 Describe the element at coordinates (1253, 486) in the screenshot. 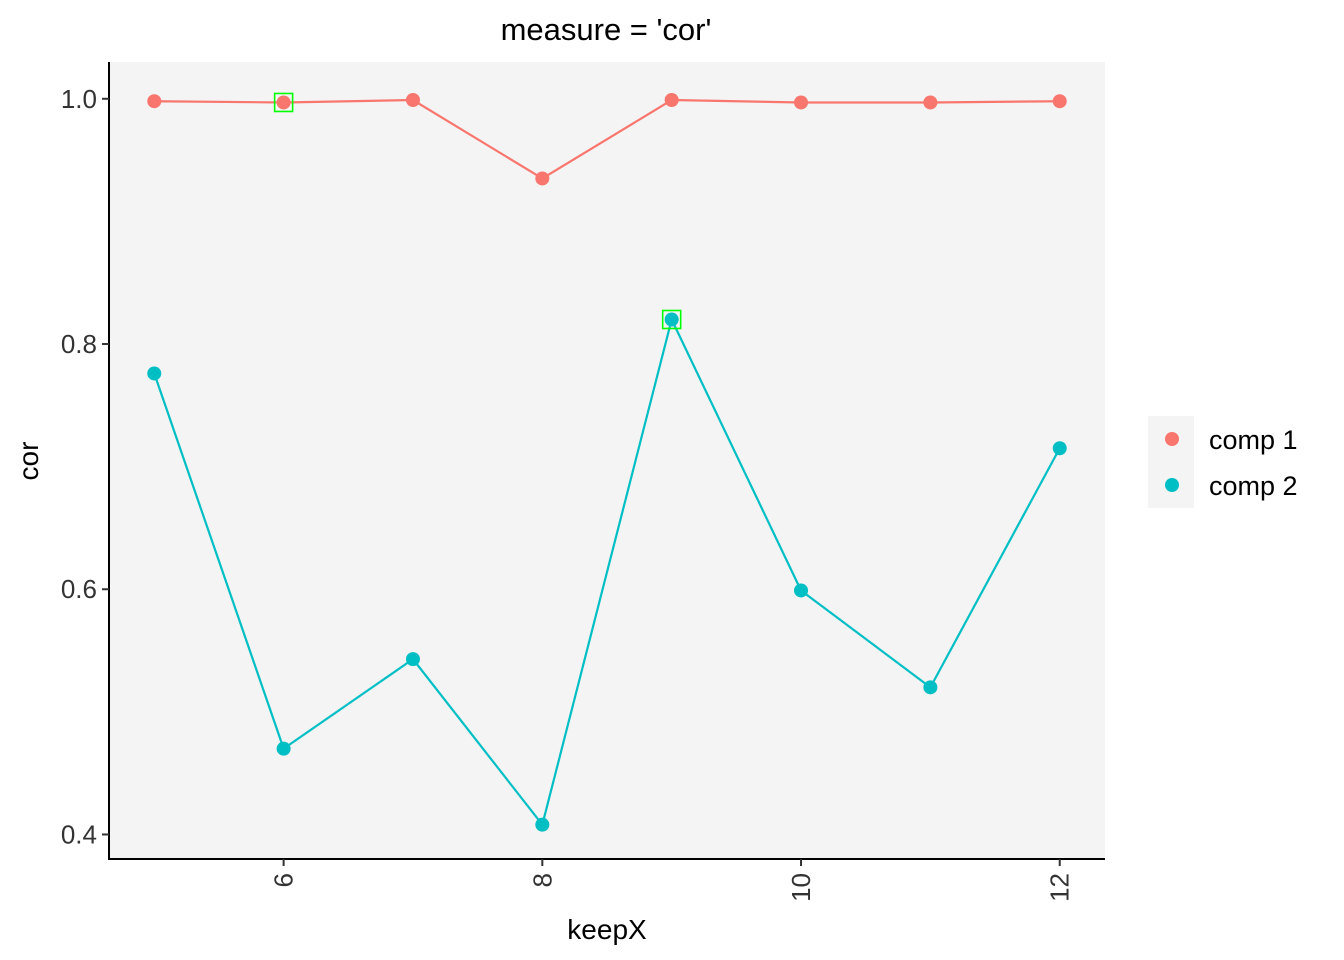

I see `legend-label-2: comp 2` at that location.